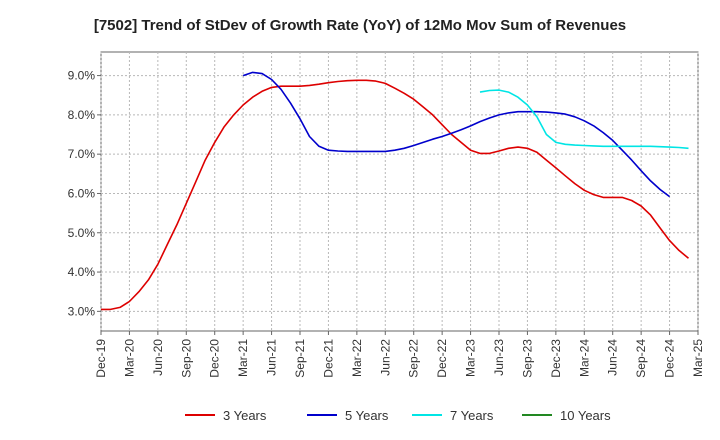  I want to click on series-line-7-years, so click(584, 119).